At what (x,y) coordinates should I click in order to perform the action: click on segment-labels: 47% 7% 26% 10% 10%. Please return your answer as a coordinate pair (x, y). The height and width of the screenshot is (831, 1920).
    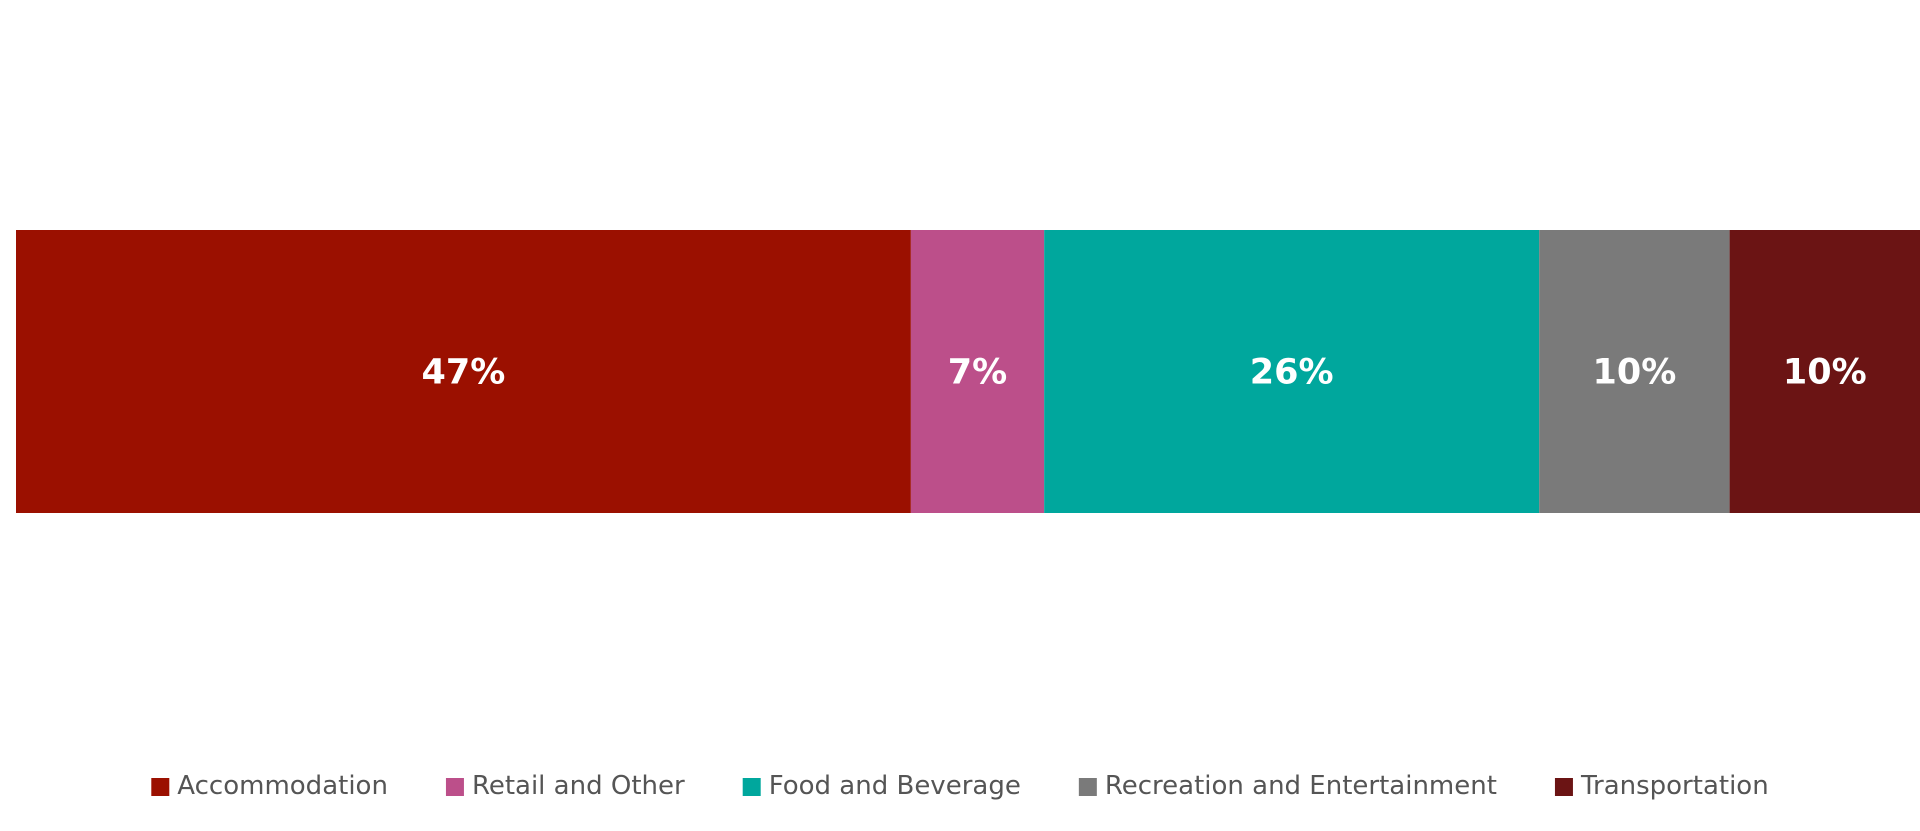
    Looking at the image, I should click on (1144, 373).